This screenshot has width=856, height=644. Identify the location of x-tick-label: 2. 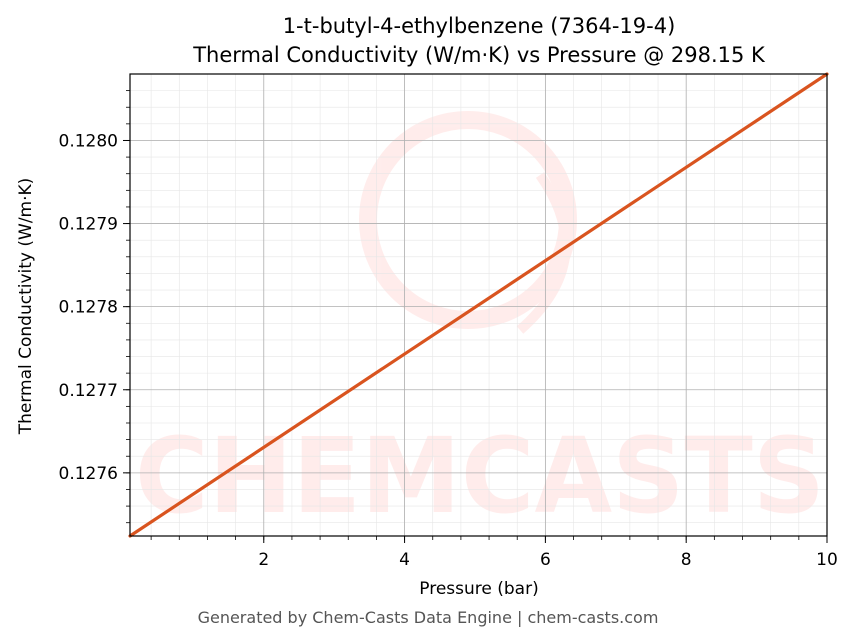
(263, 560).